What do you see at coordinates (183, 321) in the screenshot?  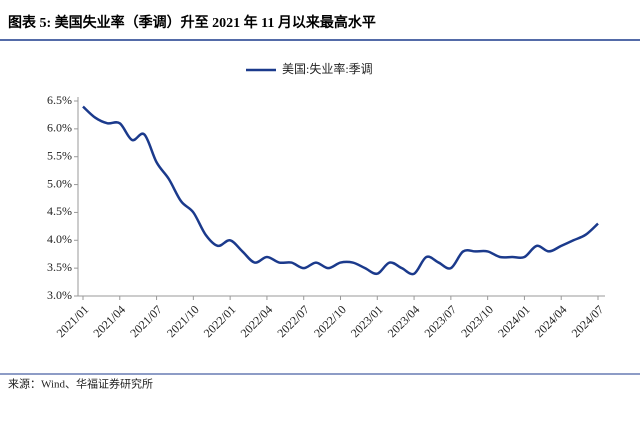 I see `x-tick-label: 2021/10` at bounding box center [183, 321].